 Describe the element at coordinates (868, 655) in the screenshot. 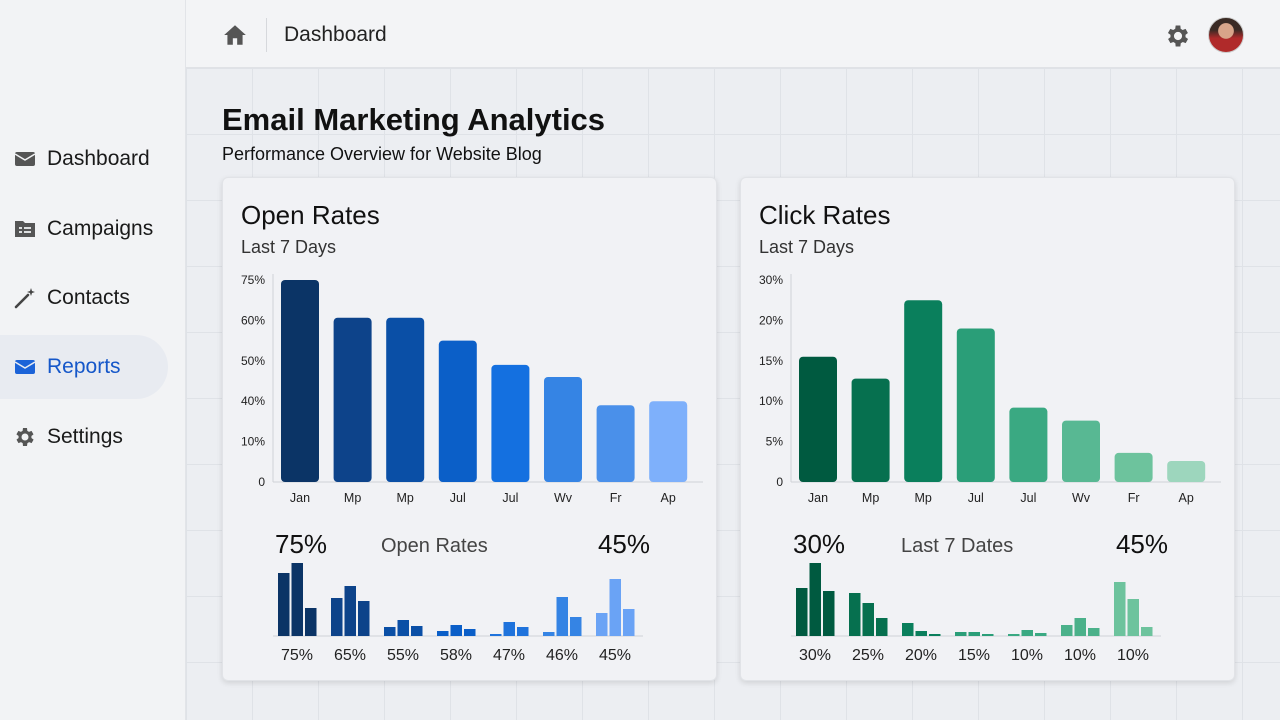

I see `mini-label: 25%` at that location.